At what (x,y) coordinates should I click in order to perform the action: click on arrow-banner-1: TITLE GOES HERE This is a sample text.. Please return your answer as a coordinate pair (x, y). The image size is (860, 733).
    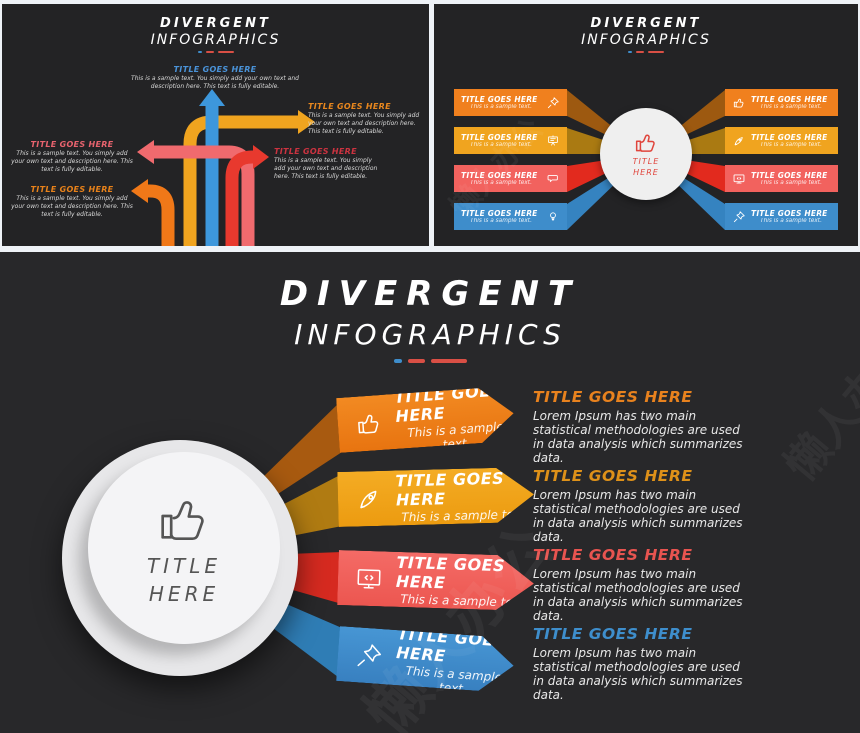
    Looking at the image, I should click on (425, 419).